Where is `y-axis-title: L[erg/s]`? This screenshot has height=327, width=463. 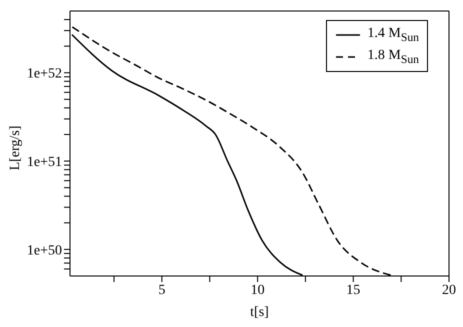
y-axis-title: L[erg/s] is located at coordinates (15, 148).